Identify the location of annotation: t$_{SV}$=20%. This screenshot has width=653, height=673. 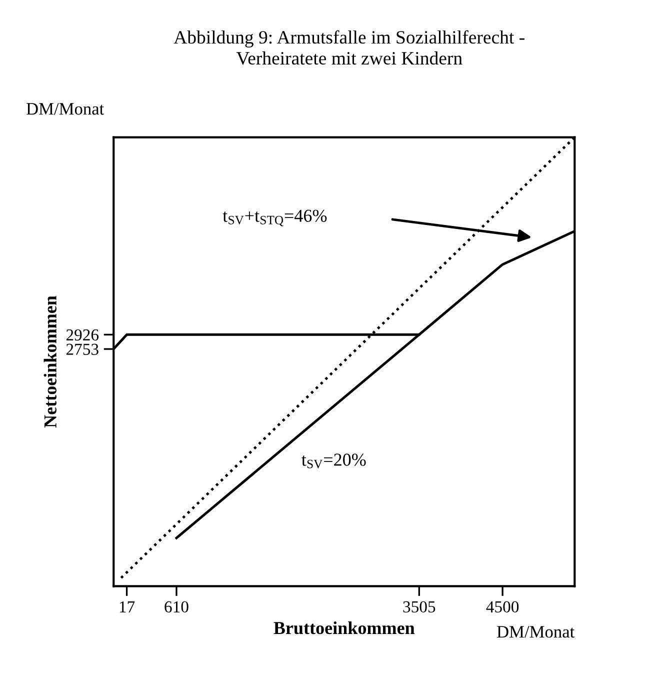
(334, 461).